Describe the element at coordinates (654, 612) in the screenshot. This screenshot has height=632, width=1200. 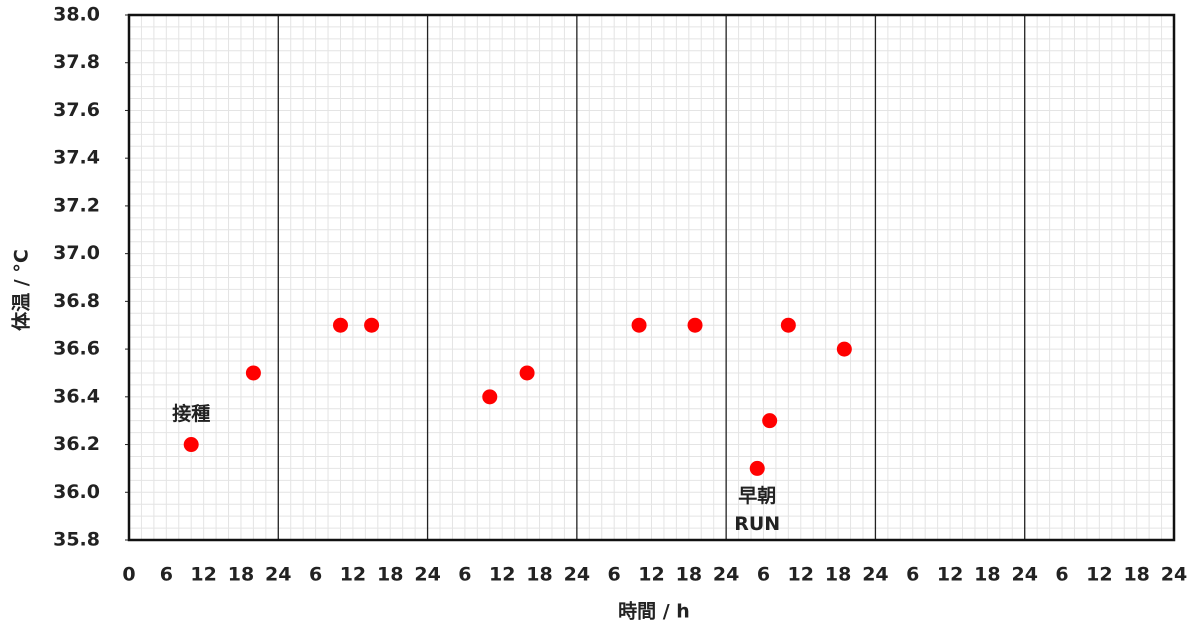
I see `x-axis-label: 時間 / h` at that location.